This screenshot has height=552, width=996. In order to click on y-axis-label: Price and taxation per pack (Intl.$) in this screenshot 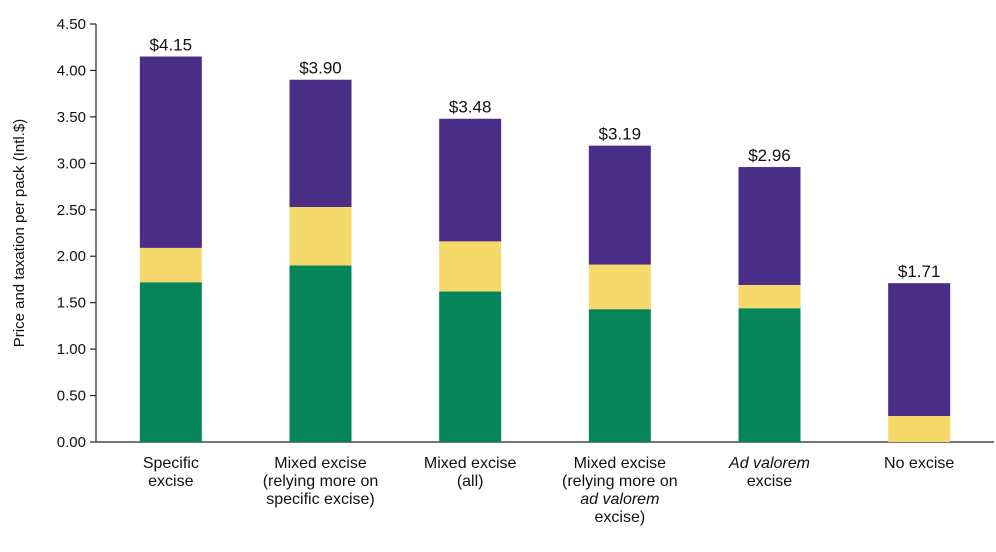, I will do `click(19, 233)`.